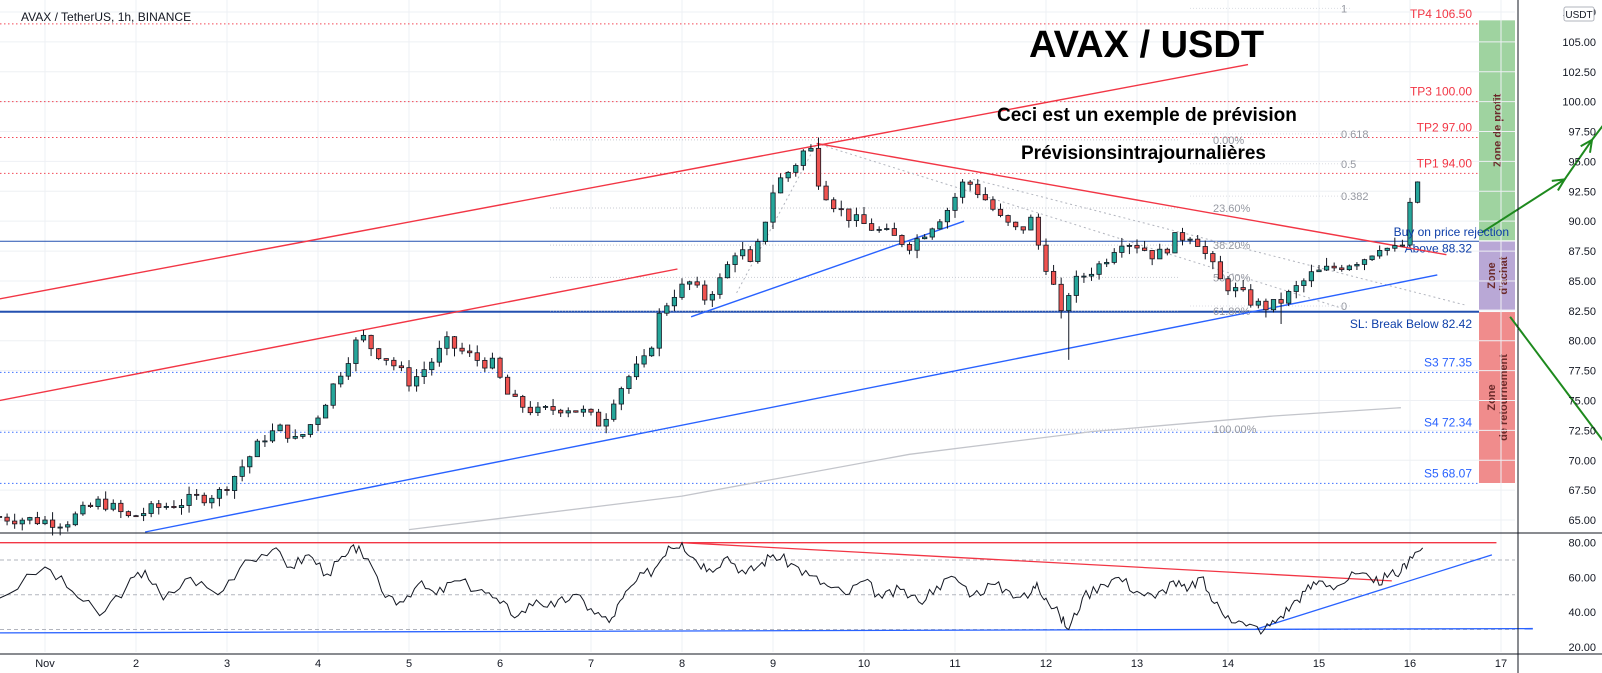  Describe the element at coordinates (1355, 135) in the screenshot. I see `fib-extension-label: 0.618` at that location.